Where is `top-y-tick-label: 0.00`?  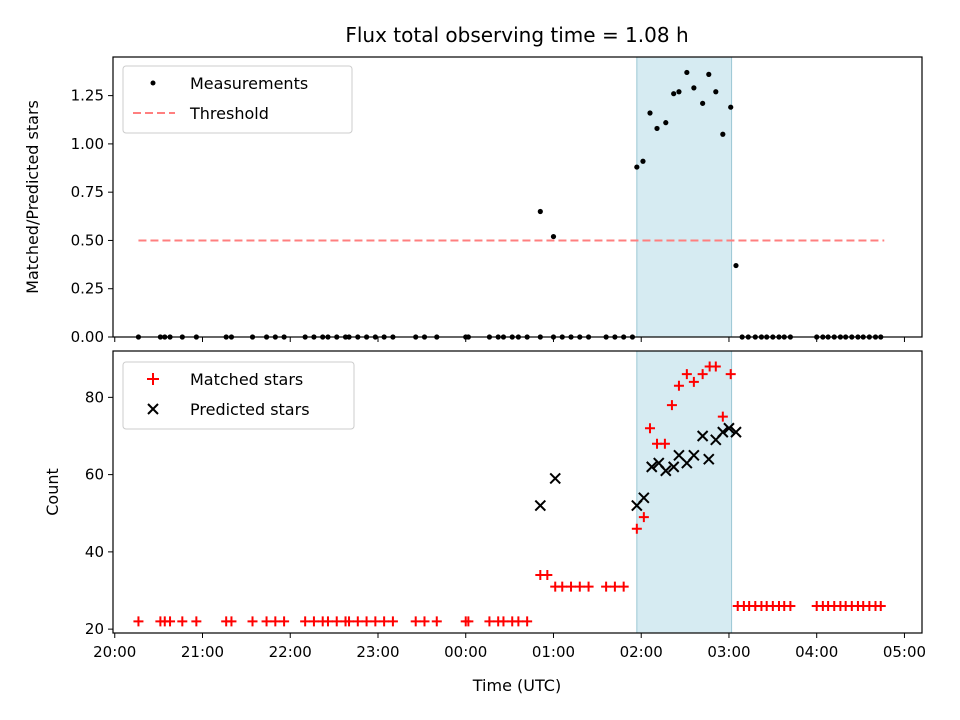
top-y-tick-label: 0.00 is located at coordinates (87, 337).